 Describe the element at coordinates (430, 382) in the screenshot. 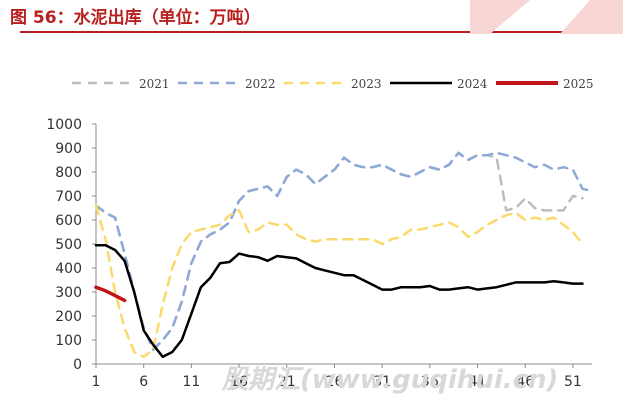

I see `x-tick-label: 36` at that location.